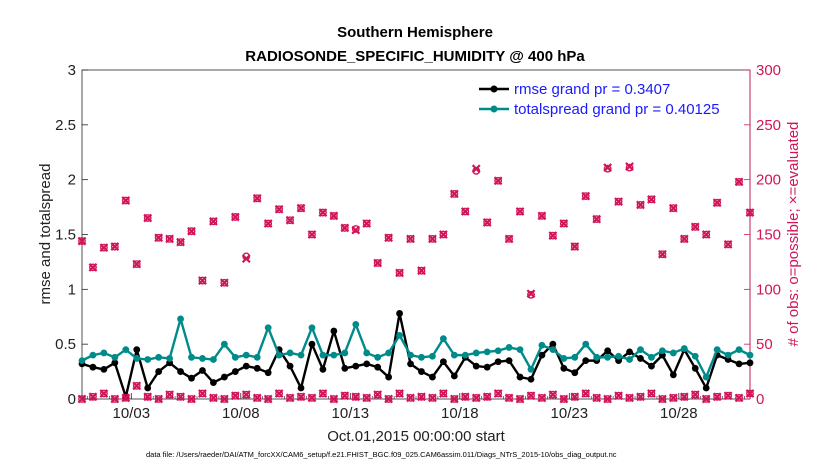 The width and height of the screenshot is (830, 470). Describe the element at coordinates (768, 235) in the screenshot. I see `y-right-tick-label: 150` at that location.